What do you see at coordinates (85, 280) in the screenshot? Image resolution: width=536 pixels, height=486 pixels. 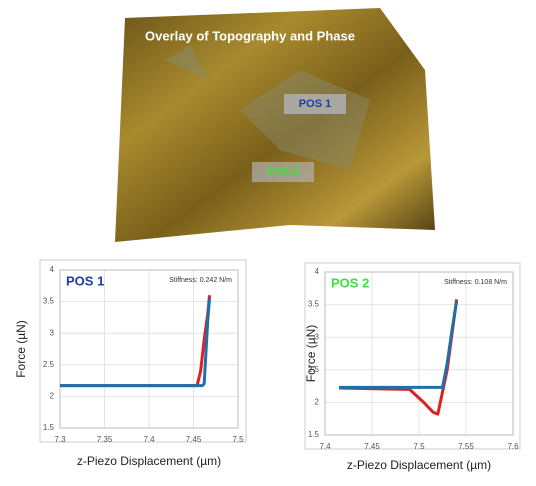 I see `chart-title: POS 1` at bounding box center [85, 280].